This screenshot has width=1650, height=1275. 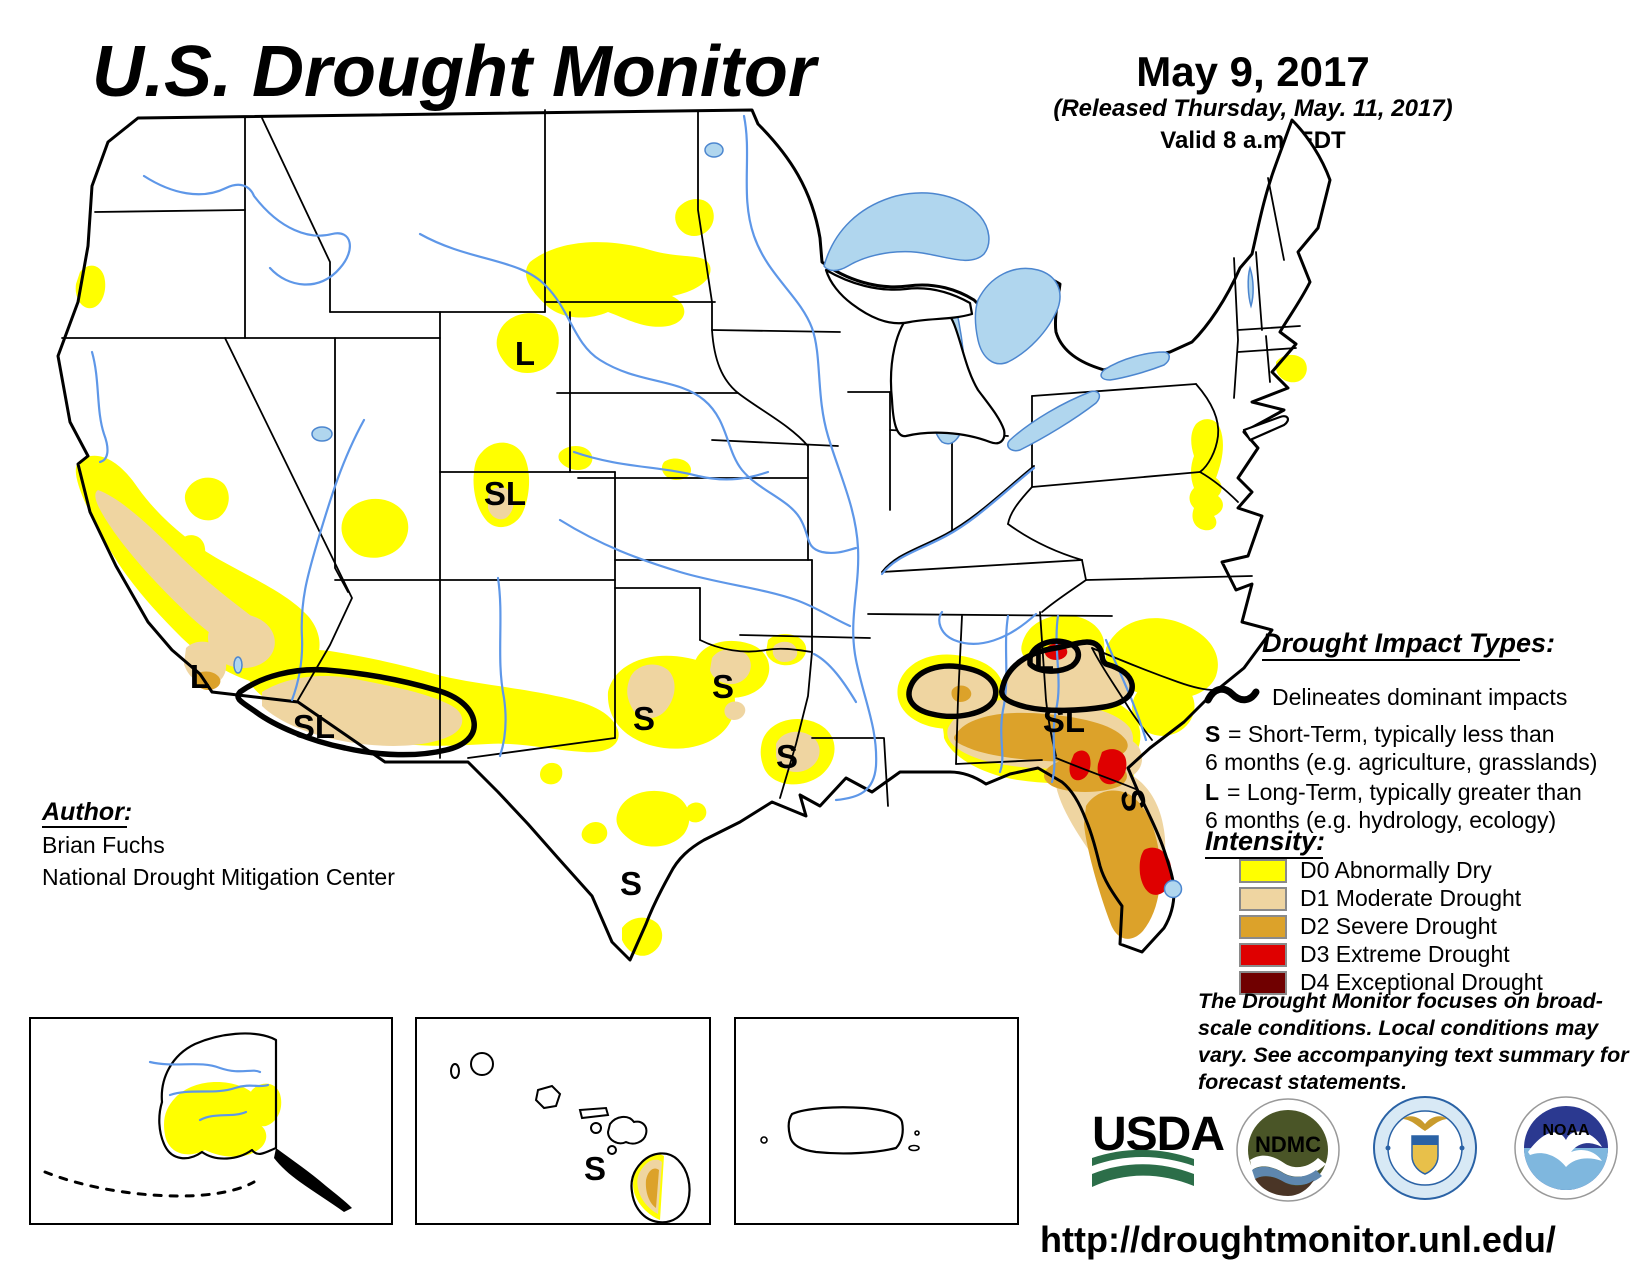 I want to click on mississippi-impact-outline, so click(x=952, y=691).